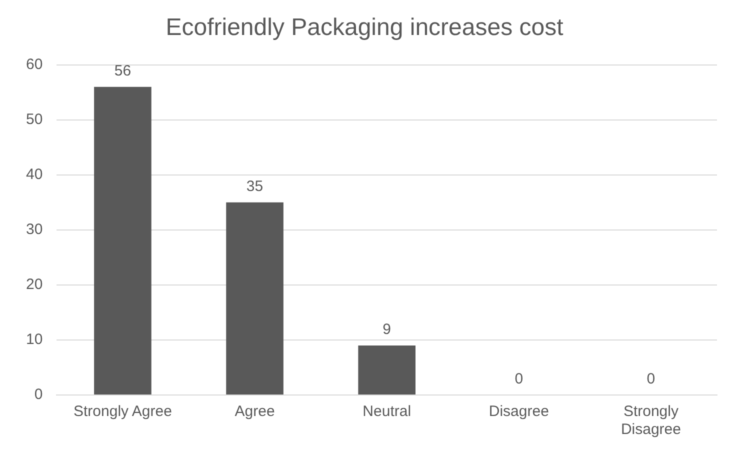  Describe the element at coordinates (387, 329) in the screenshot. I see `data-label: 9` at that location.